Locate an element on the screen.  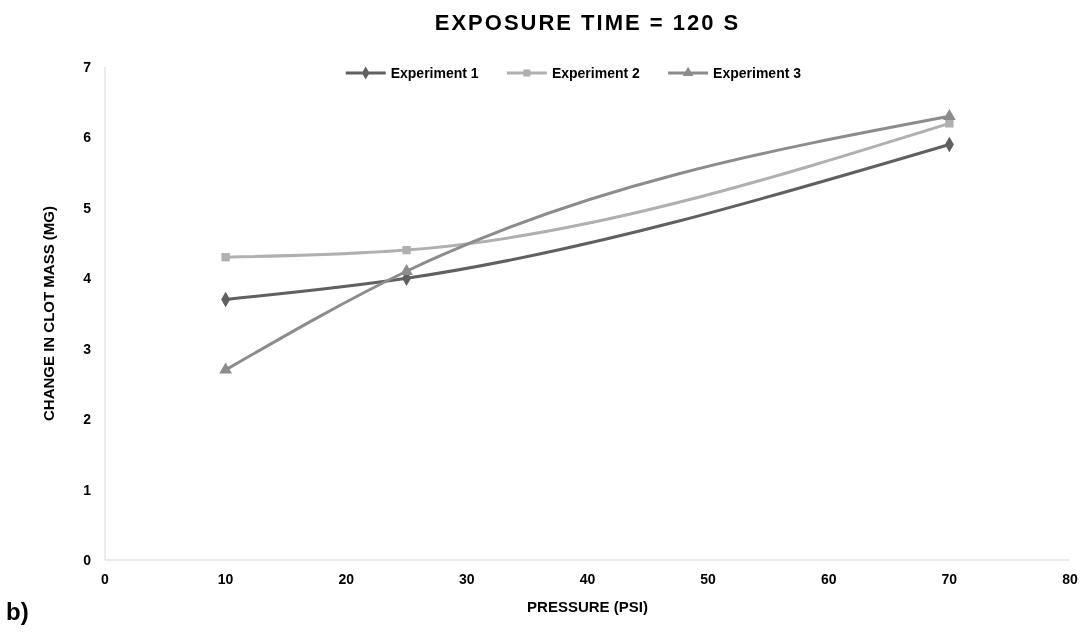
x-tick-label: 0 is located at coordinates (105, 579).